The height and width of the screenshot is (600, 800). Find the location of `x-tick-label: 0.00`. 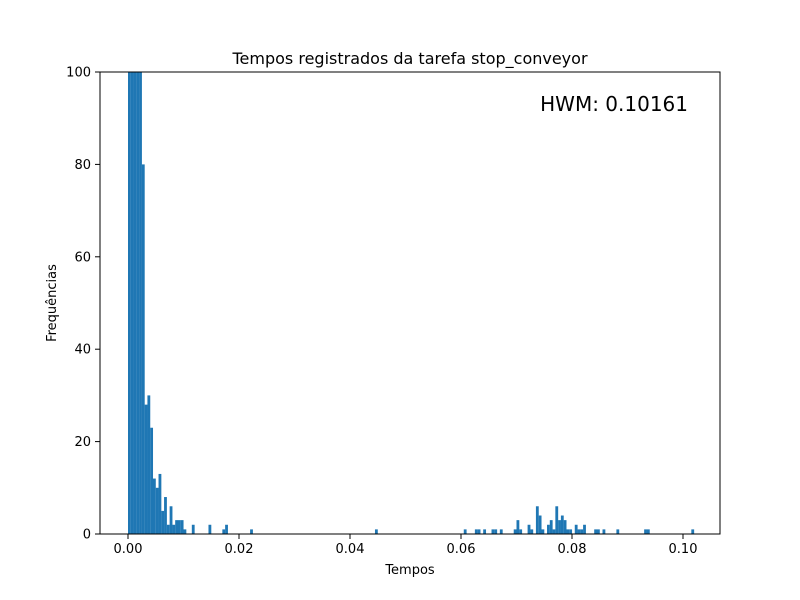

x-tick-label: 0.00 is located at coordinates (128, 549).